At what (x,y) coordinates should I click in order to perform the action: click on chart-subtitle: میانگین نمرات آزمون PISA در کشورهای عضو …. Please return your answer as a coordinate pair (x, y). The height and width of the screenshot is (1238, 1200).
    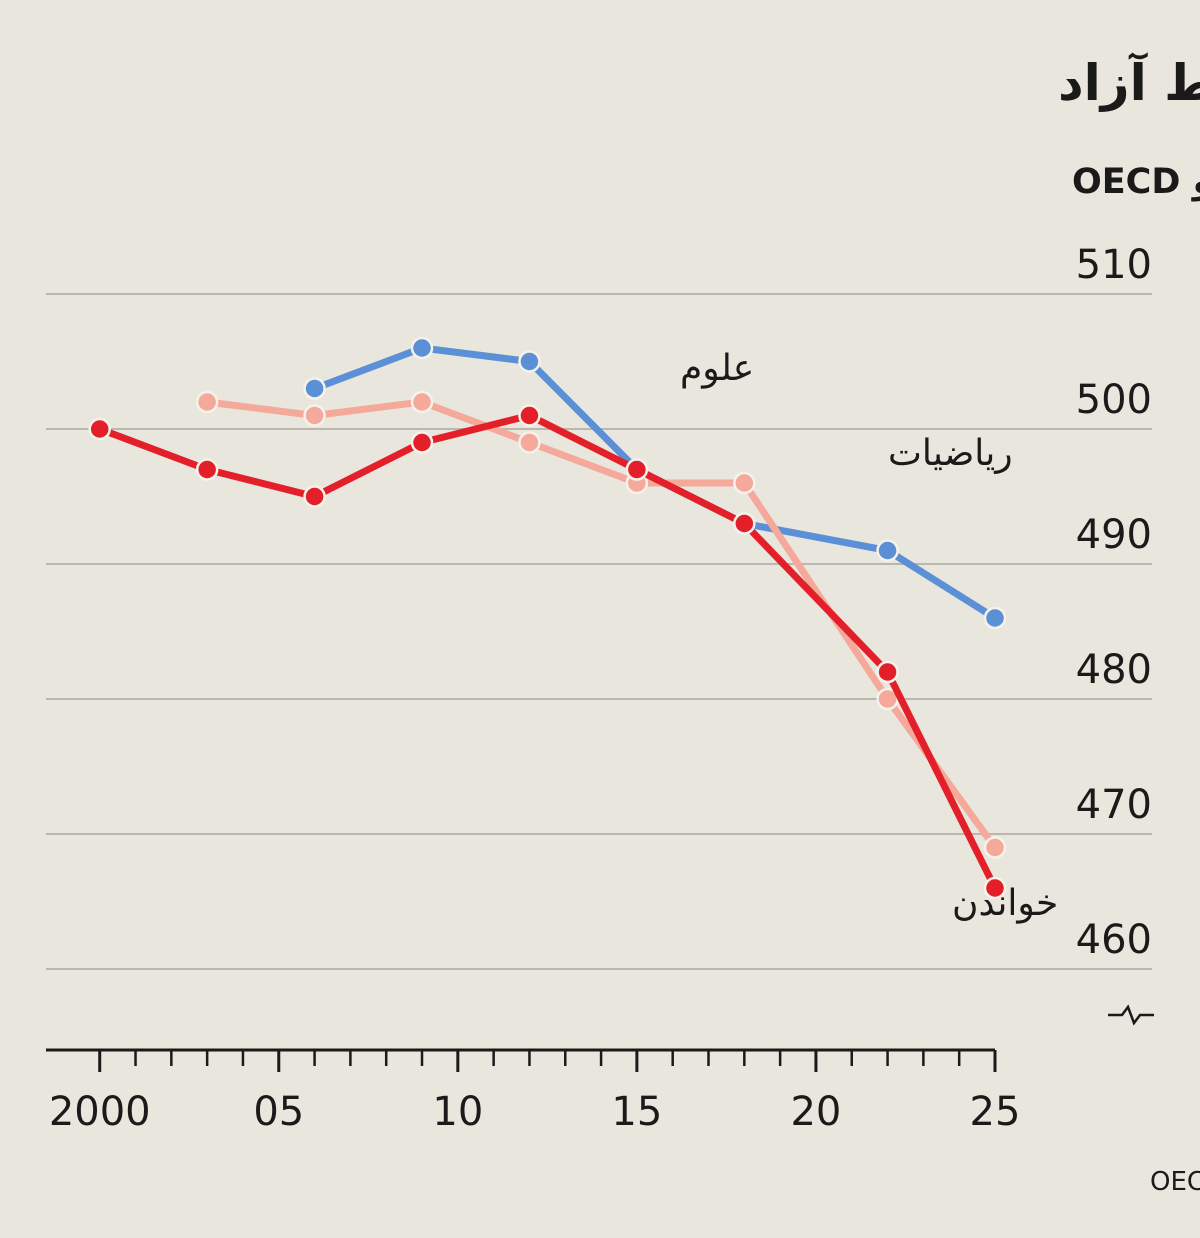
    Looking at the image, I should click on (1136, 180).